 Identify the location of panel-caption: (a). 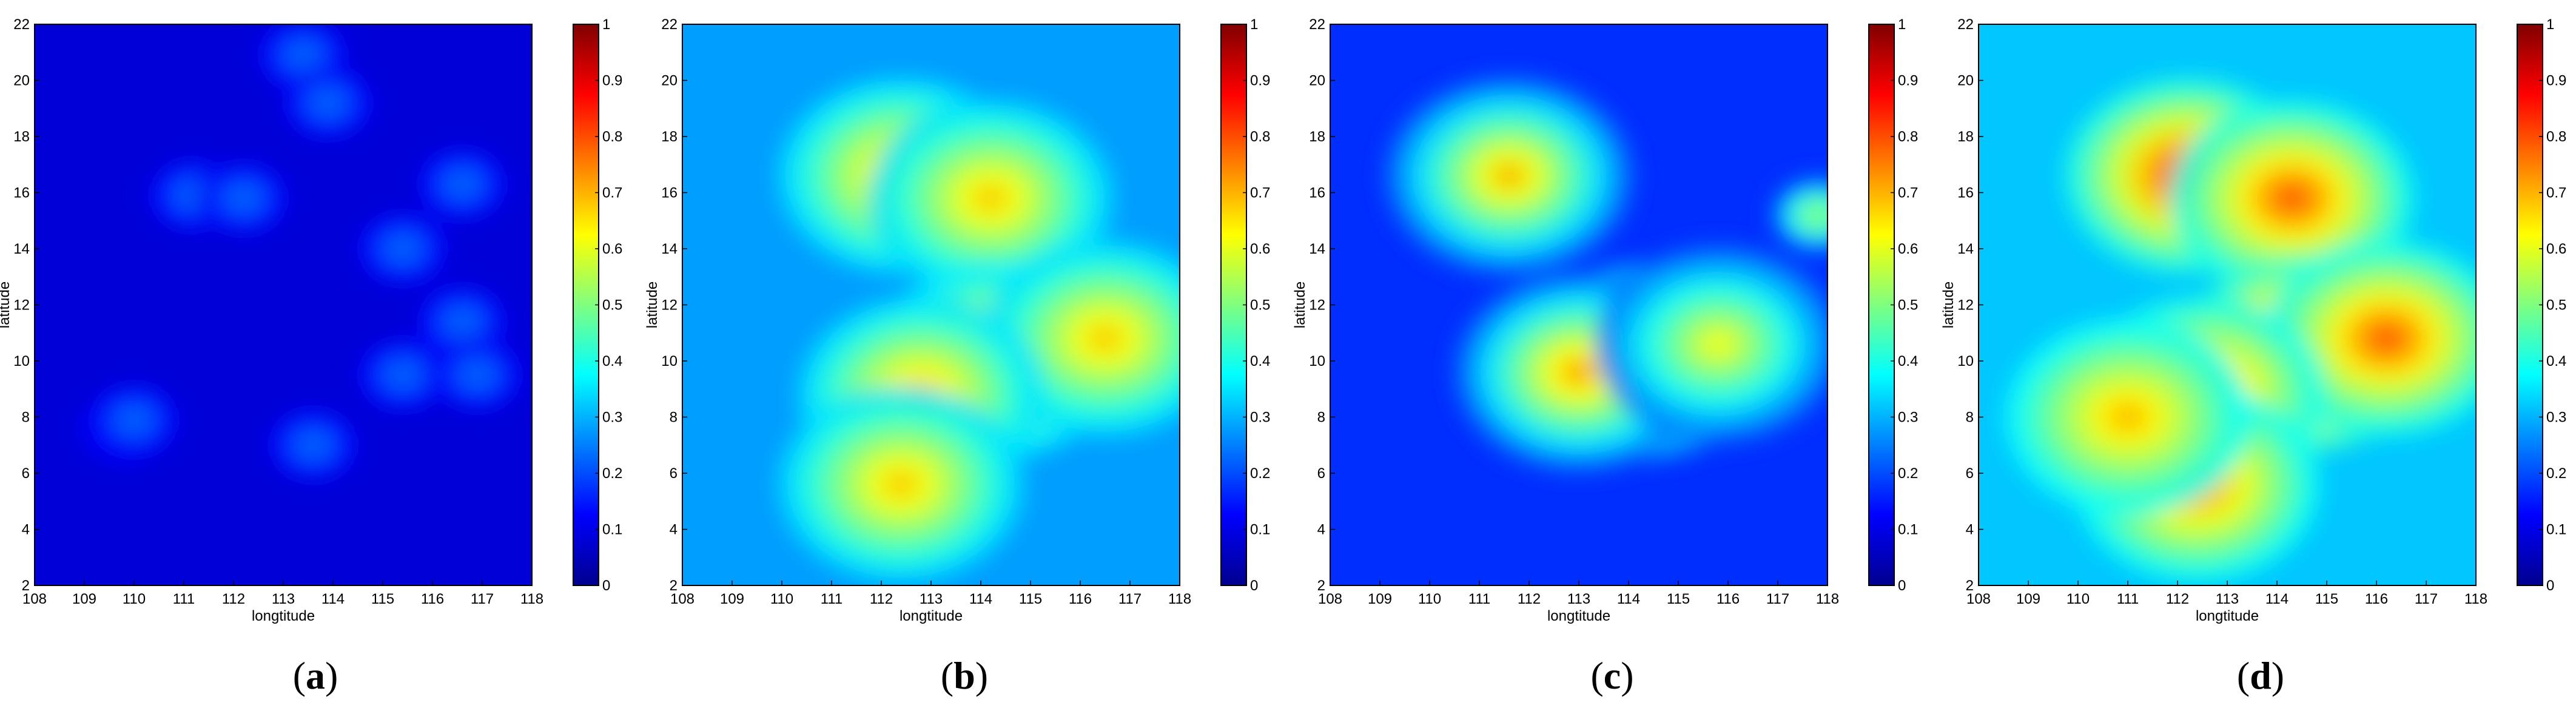
(315, 675).